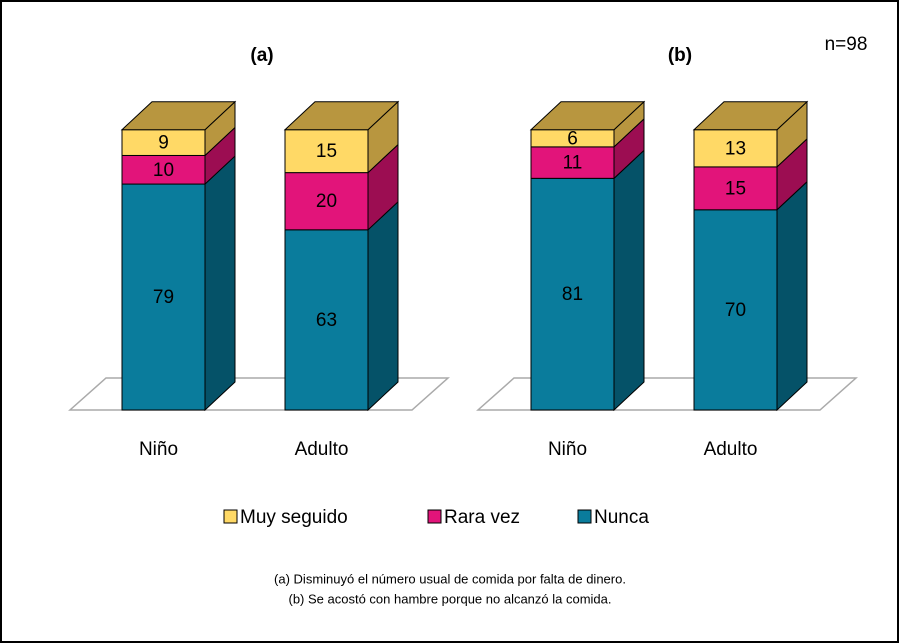 Image resolution: width=900 pixels, height=644 pixels. I want to click on data-label: 79, so click(163, 297).